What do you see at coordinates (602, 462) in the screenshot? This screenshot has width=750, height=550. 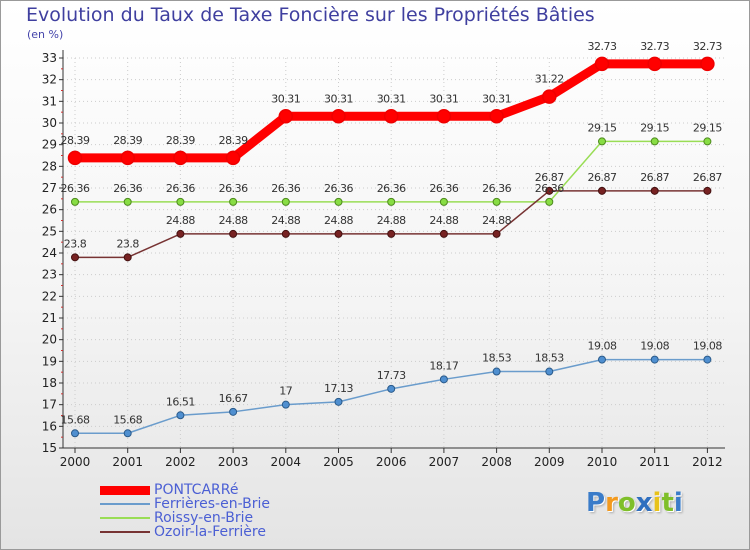 I see `x-tick-label: 2010` at bounding box center [602, 462].